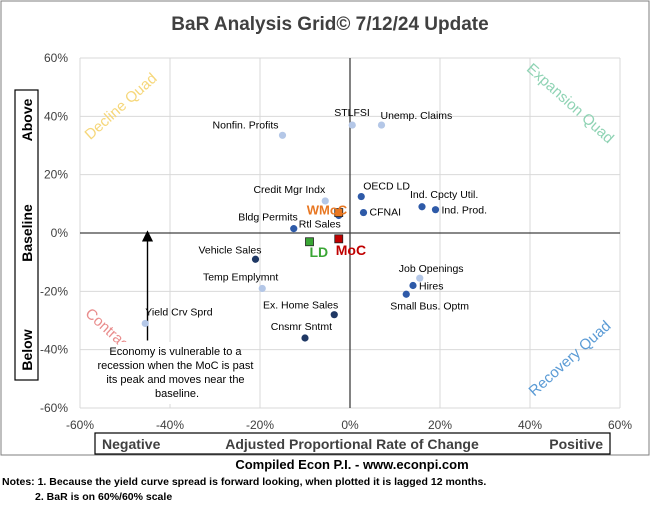 The height and width of the screenshot is (505, 650). I want to click on side-label-below: Below, so click(27, 349).